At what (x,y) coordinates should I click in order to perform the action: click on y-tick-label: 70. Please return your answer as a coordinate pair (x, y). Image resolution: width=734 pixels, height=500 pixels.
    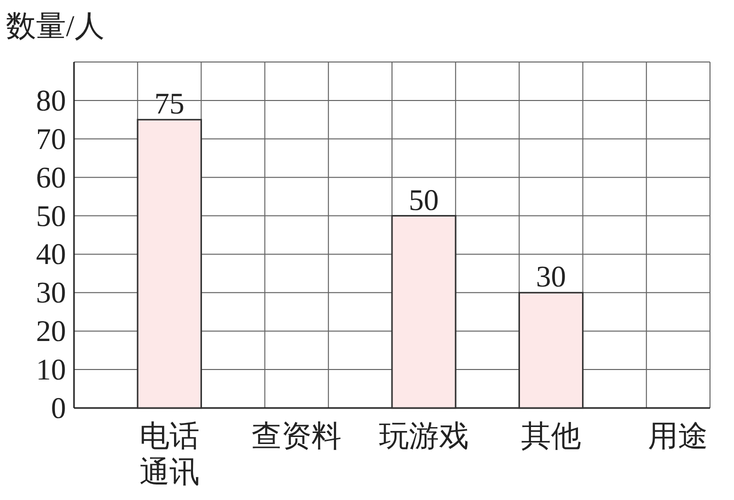
    Looking at the image, I should click on (51, 139).